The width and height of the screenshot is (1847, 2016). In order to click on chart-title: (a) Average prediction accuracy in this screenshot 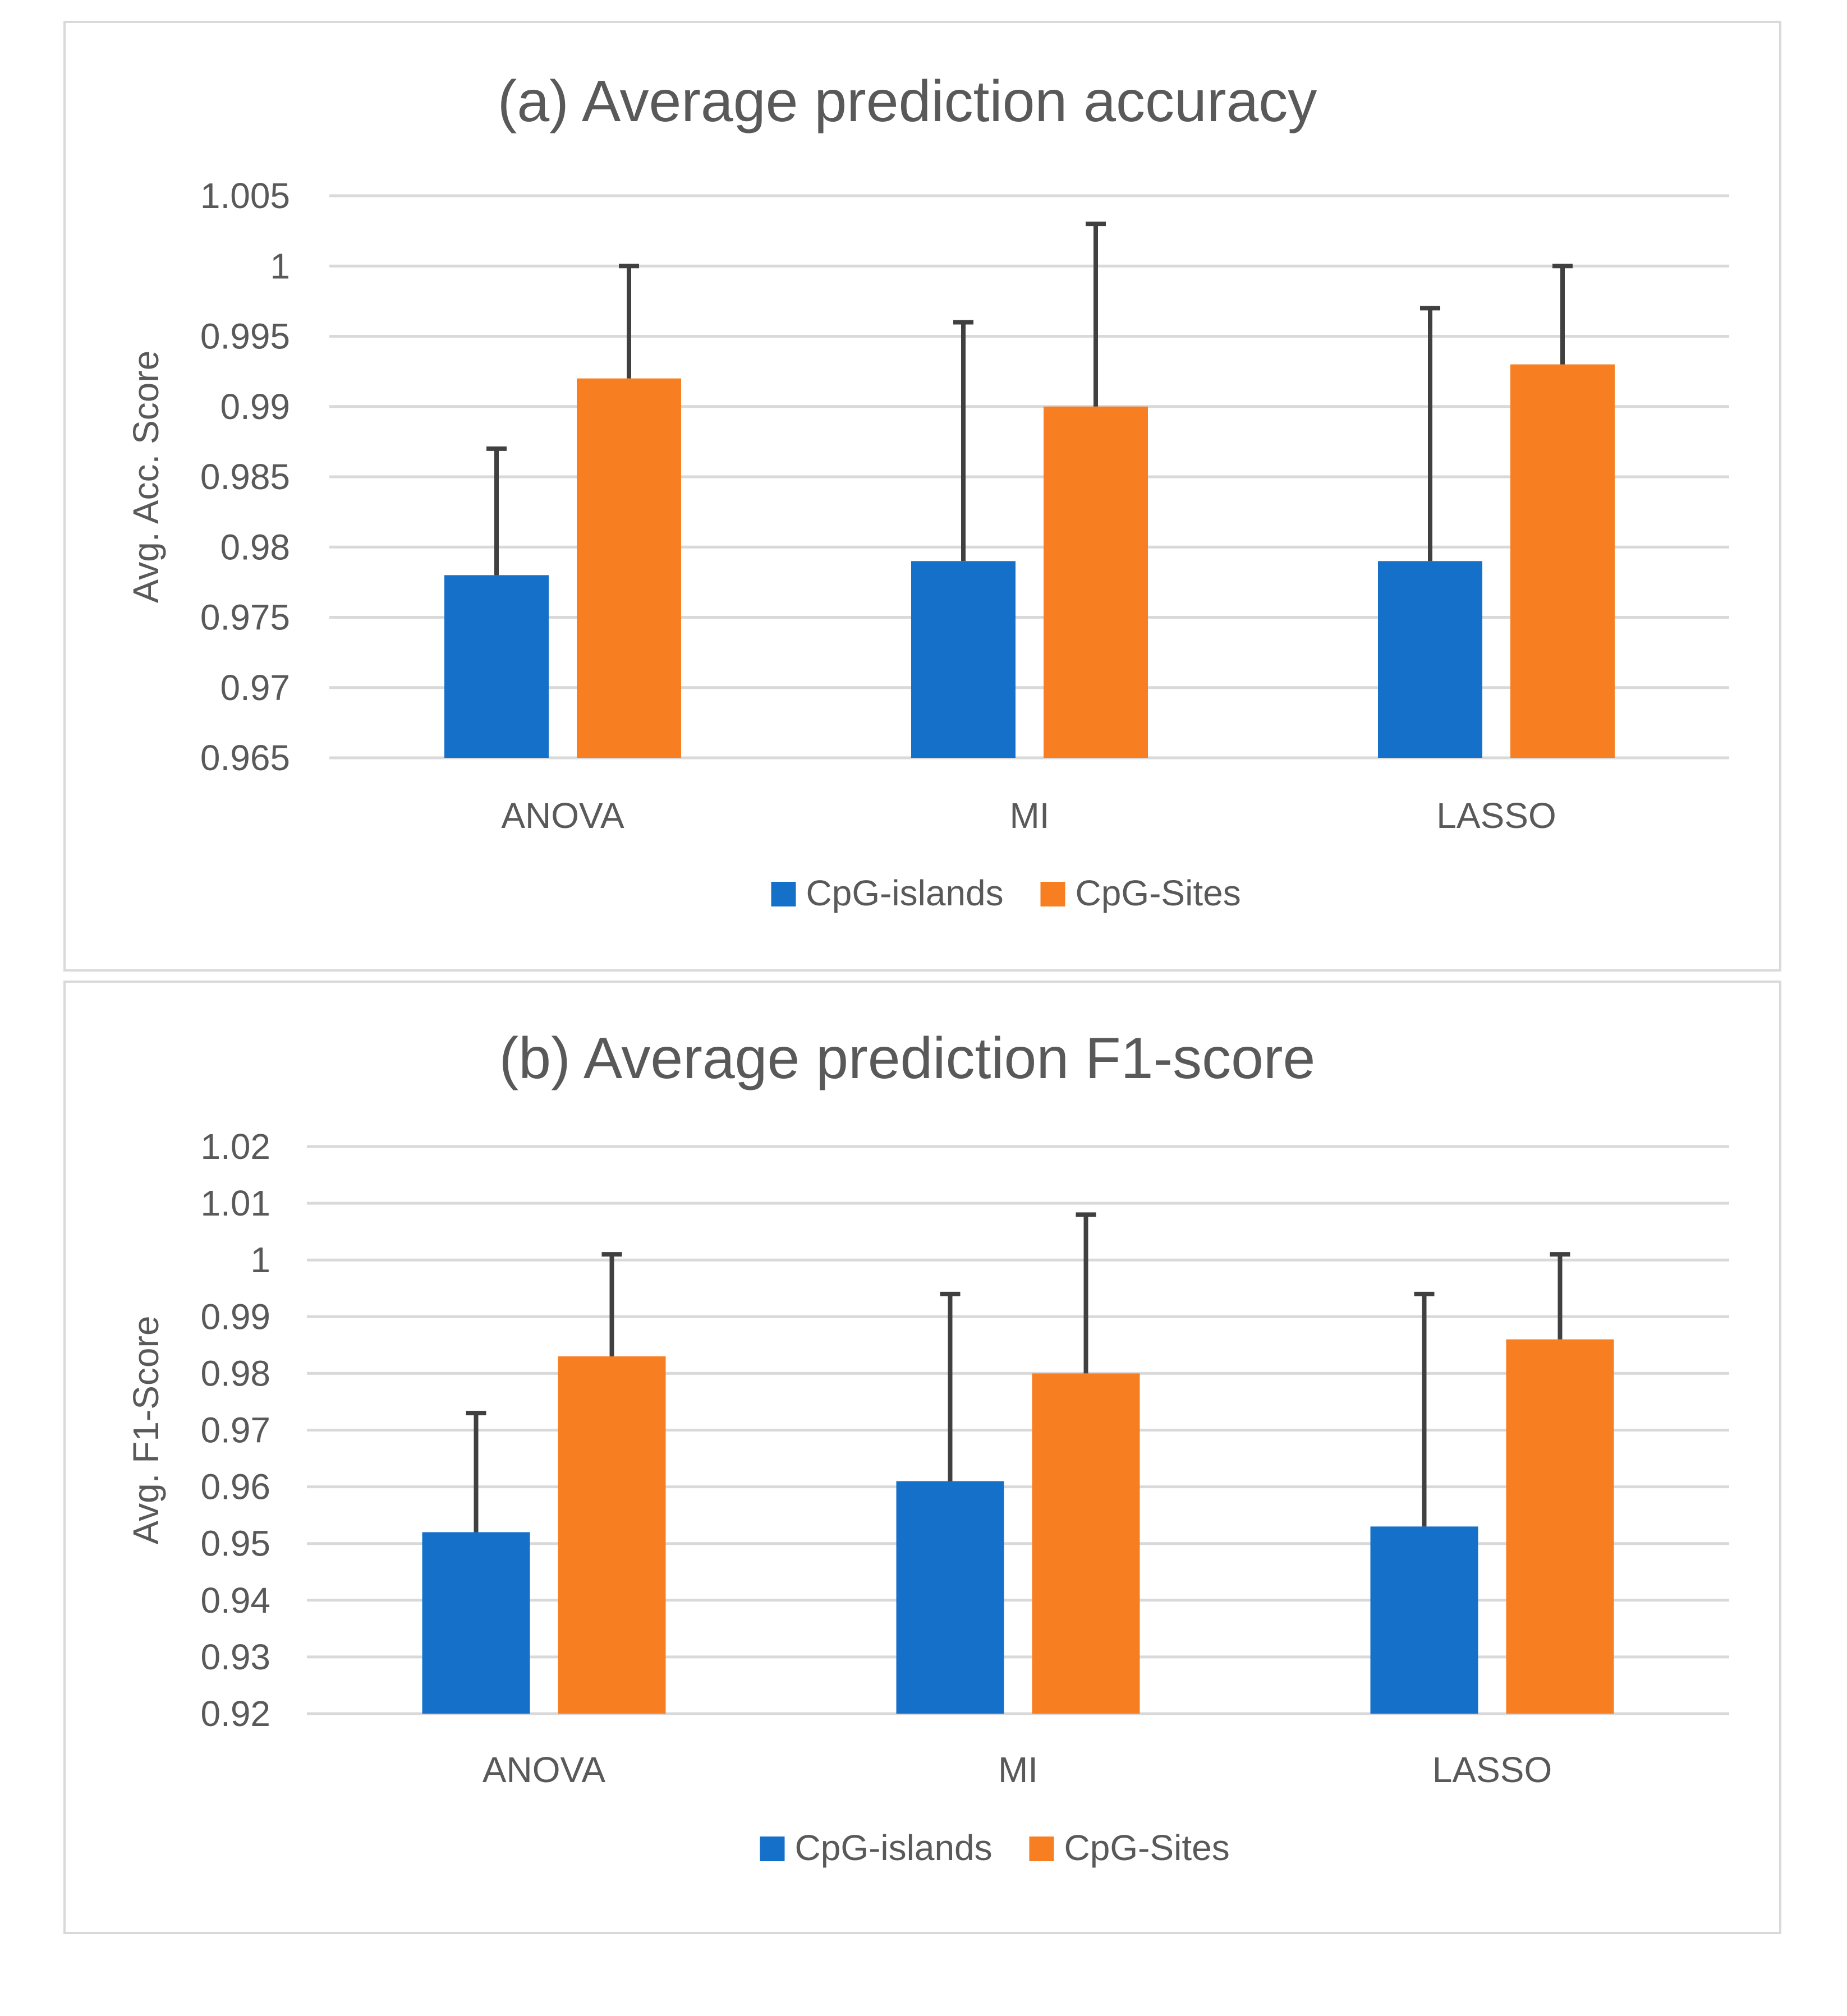, I will do `click(907, 101)`.